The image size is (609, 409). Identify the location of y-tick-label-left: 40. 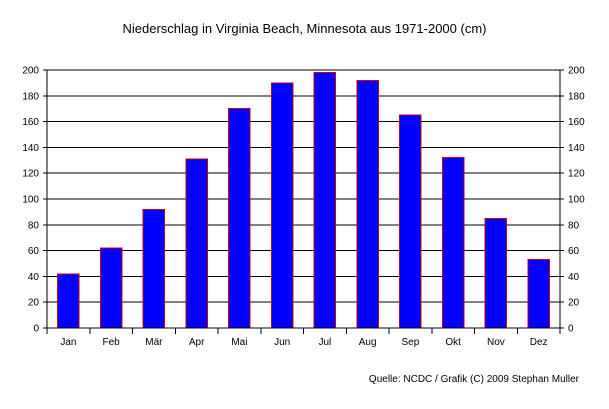
(34, 277).